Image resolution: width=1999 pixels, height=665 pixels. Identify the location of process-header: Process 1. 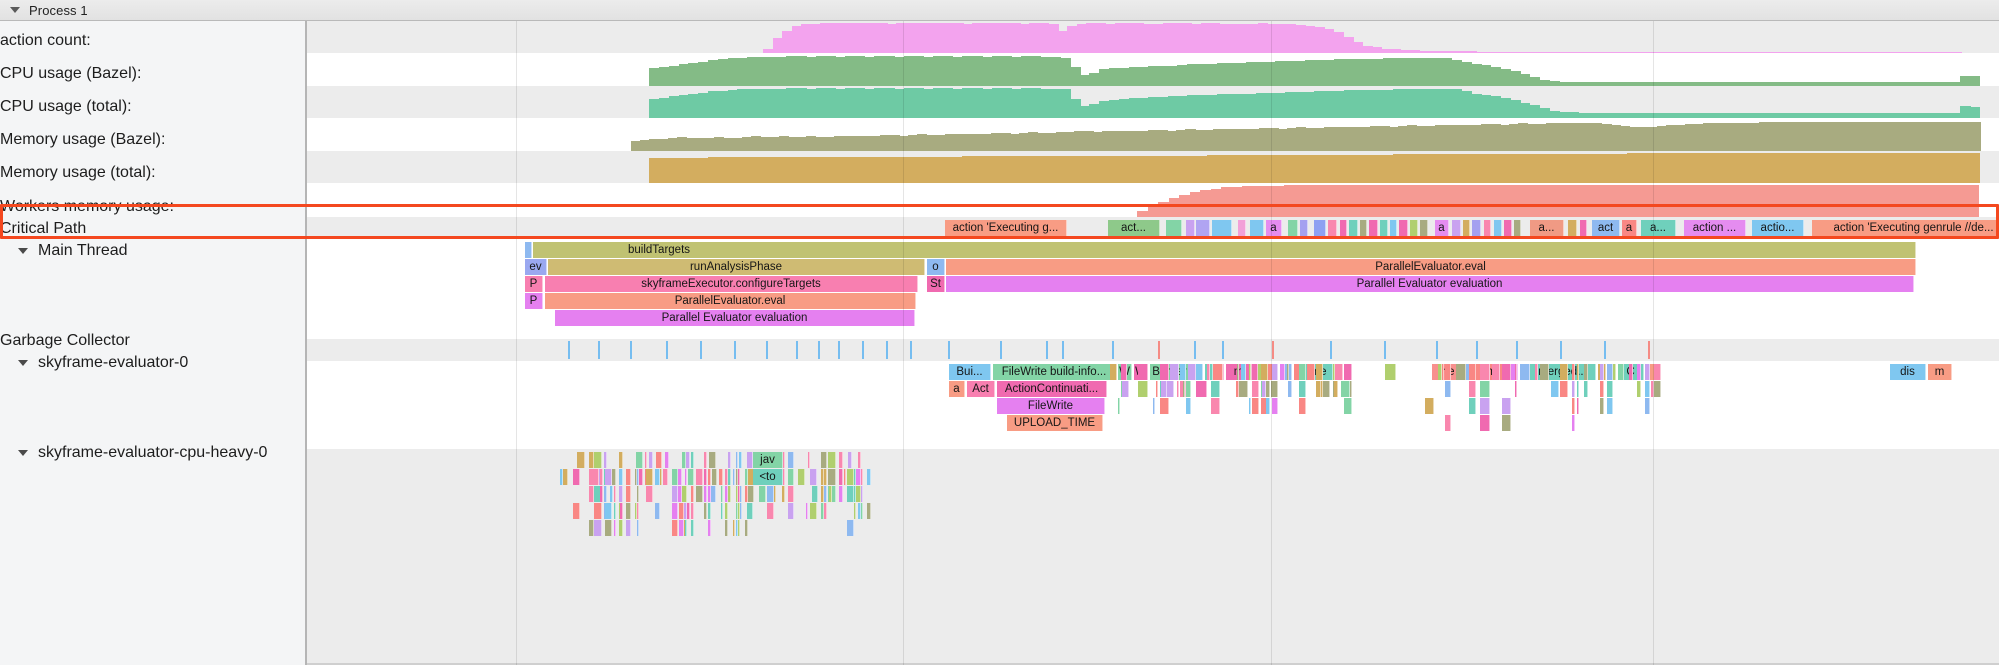
(999, 10).